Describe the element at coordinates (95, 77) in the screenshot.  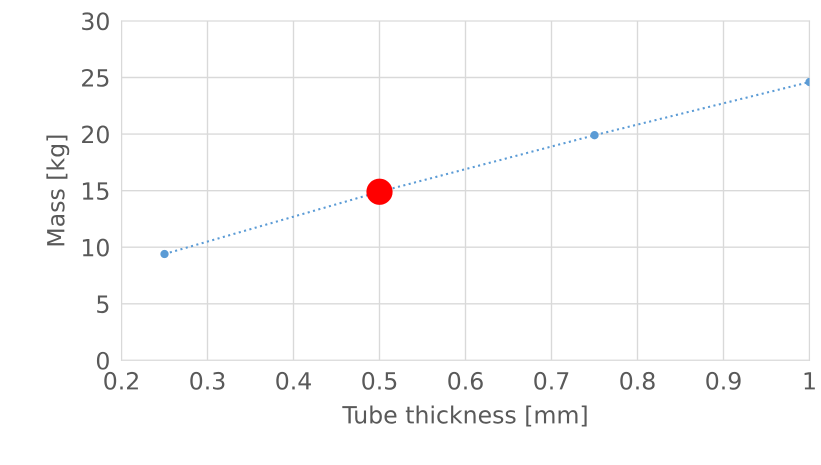
I see `y-tick-label: 25` at that location.